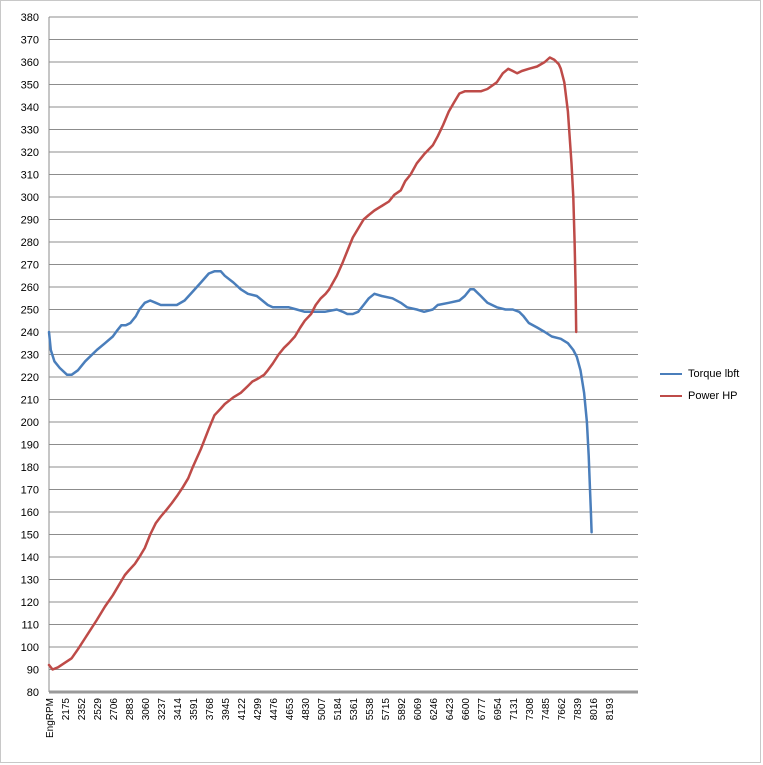  Describe the element at coordinates (30, 18) in the screenshot. I see `y-tick-label: 380` at that location.